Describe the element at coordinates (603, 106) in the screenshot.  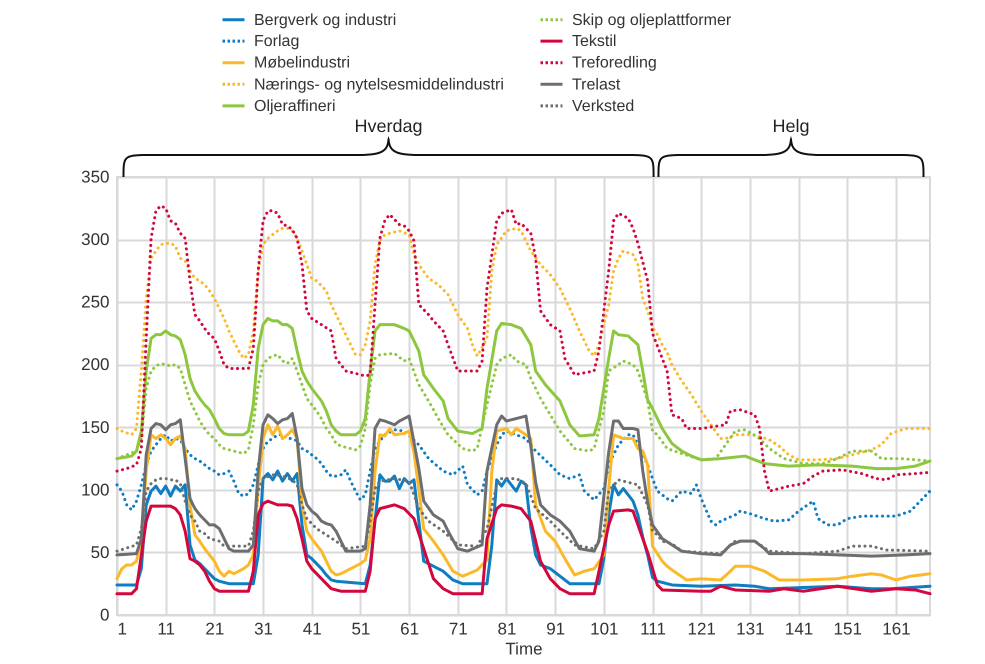
I see `legend-label: Verksted` at that location.